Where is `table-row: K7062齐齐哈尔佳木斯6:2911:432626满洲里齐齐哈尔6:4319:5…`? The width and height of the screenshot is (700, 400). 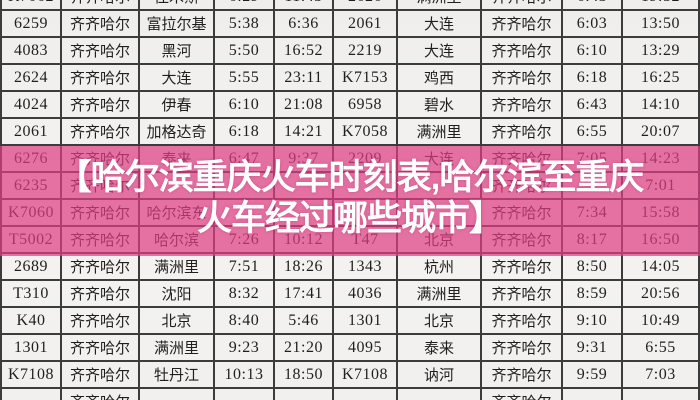 table-row: K7062齐齐哈尔佳木斯6:2911:432626满洲里齐齐哈尔6:4319:5… is located at coordinates (350, 5).